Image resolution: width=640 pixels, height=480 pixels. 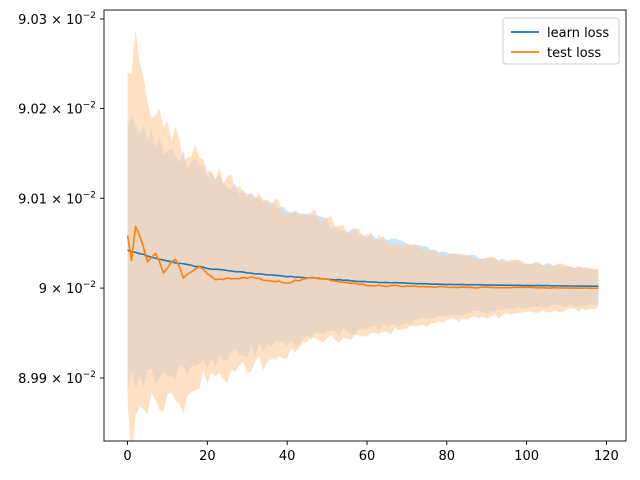 I want to click on y-tick-label: 9.03 × 10⁻², so click(x=57, y=19).